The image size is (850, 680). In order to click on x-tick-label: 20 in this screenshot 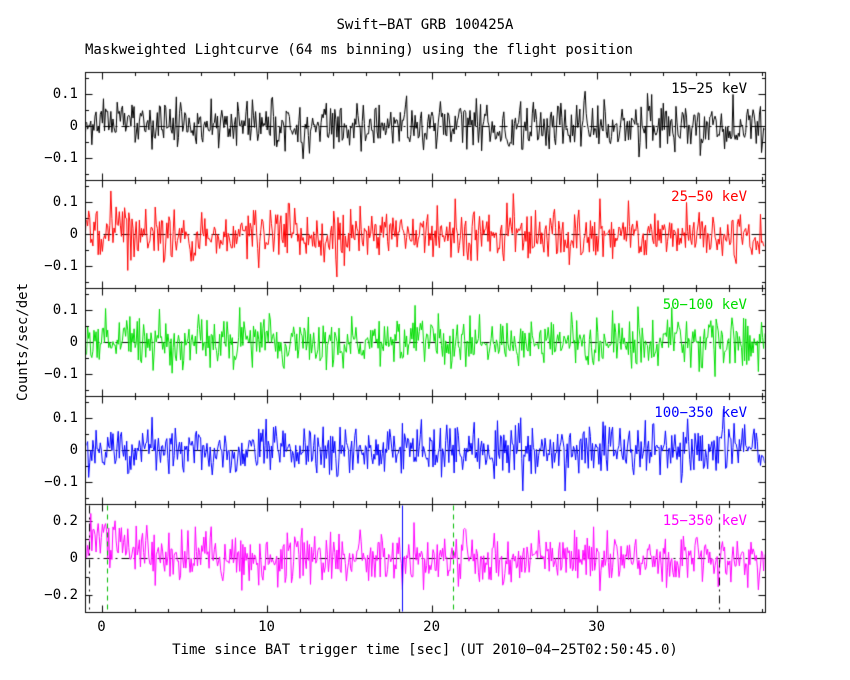, I will do `click(432, 627)`.